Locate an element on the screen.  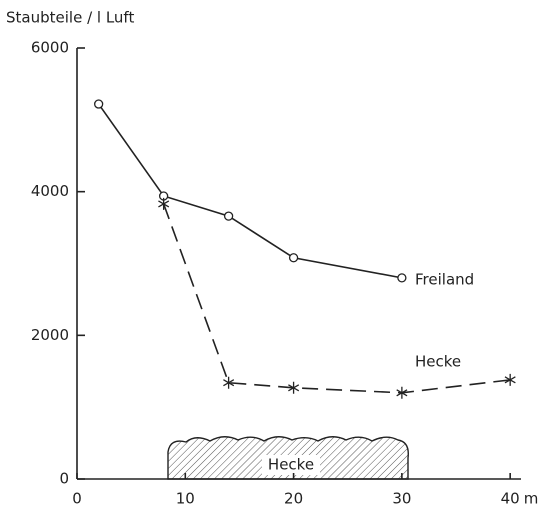
hedge-label-bg is located at coordinates (291, 465).